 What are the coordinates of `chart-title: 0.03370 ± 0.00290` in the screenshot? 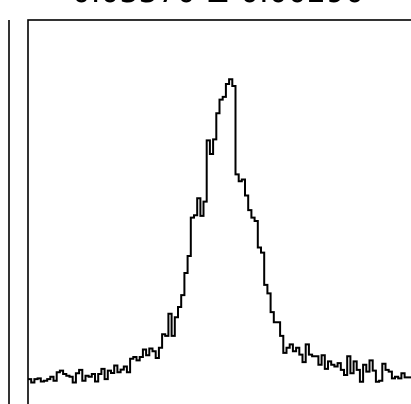 It's located at (218, 5).